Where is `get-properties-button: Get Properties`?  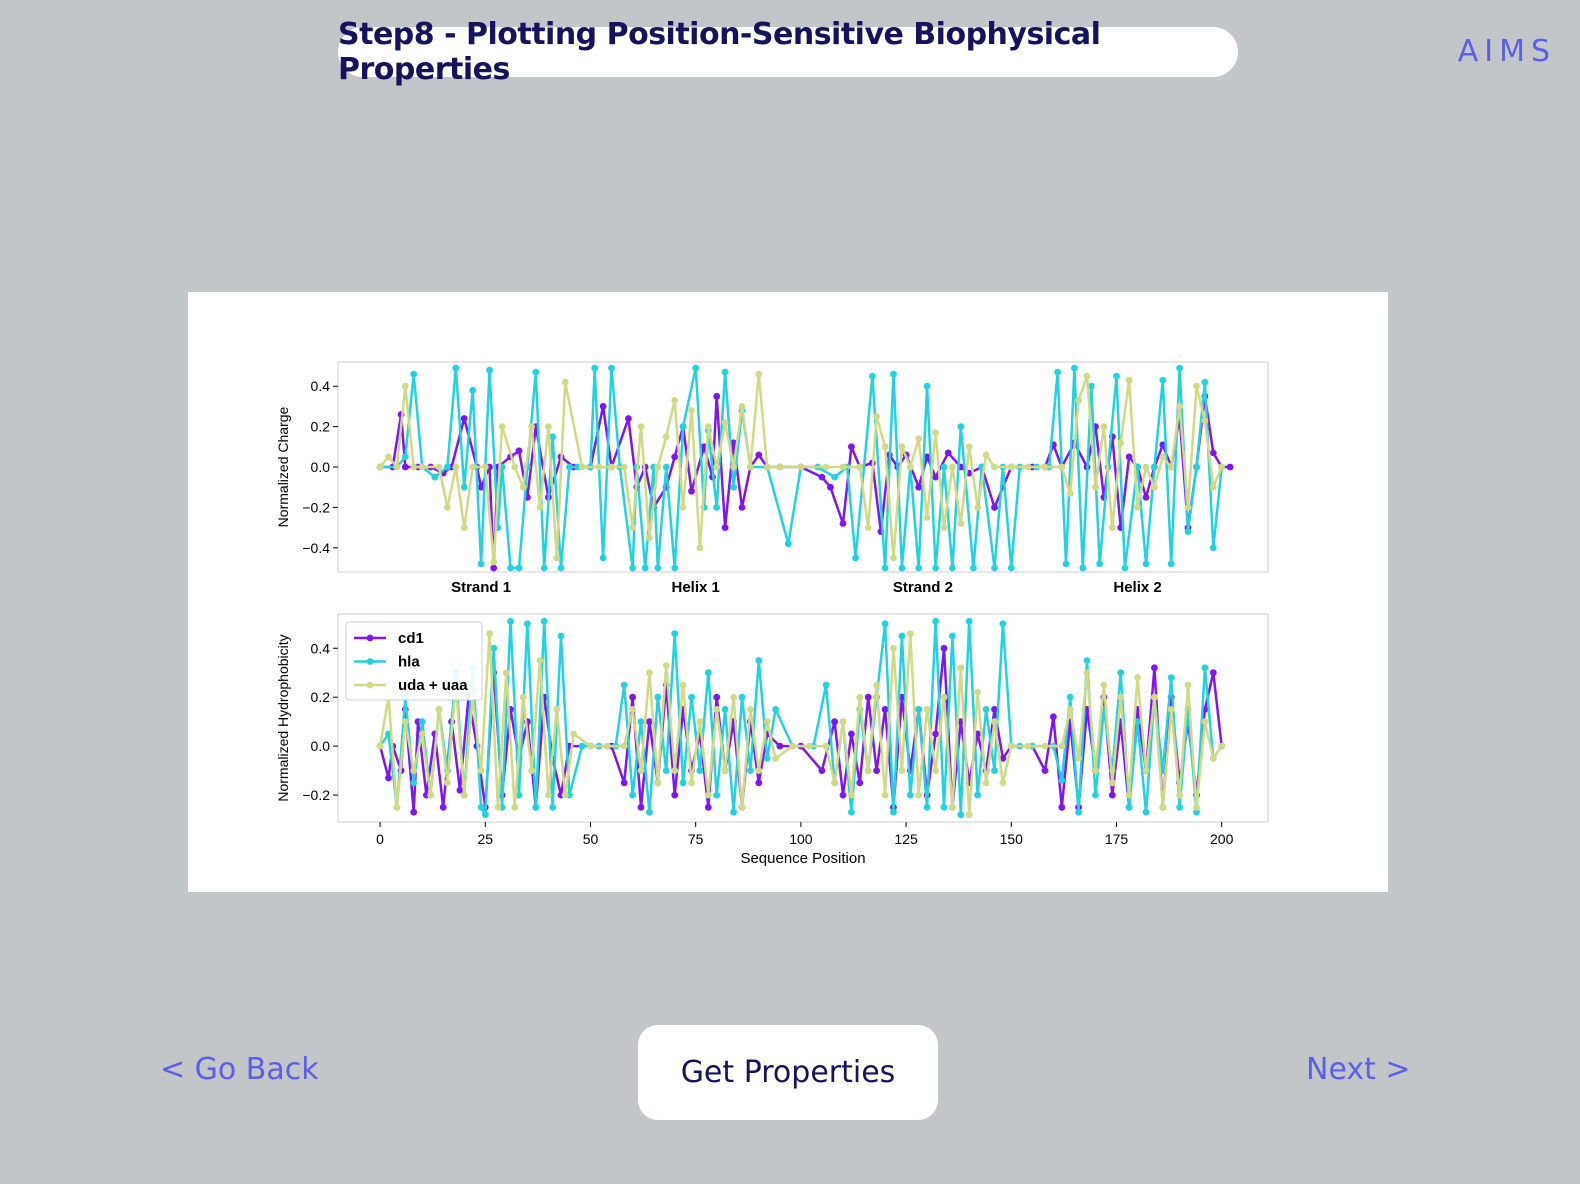
get-properties-button: Get Properties is located at coordinates (788, 1072).